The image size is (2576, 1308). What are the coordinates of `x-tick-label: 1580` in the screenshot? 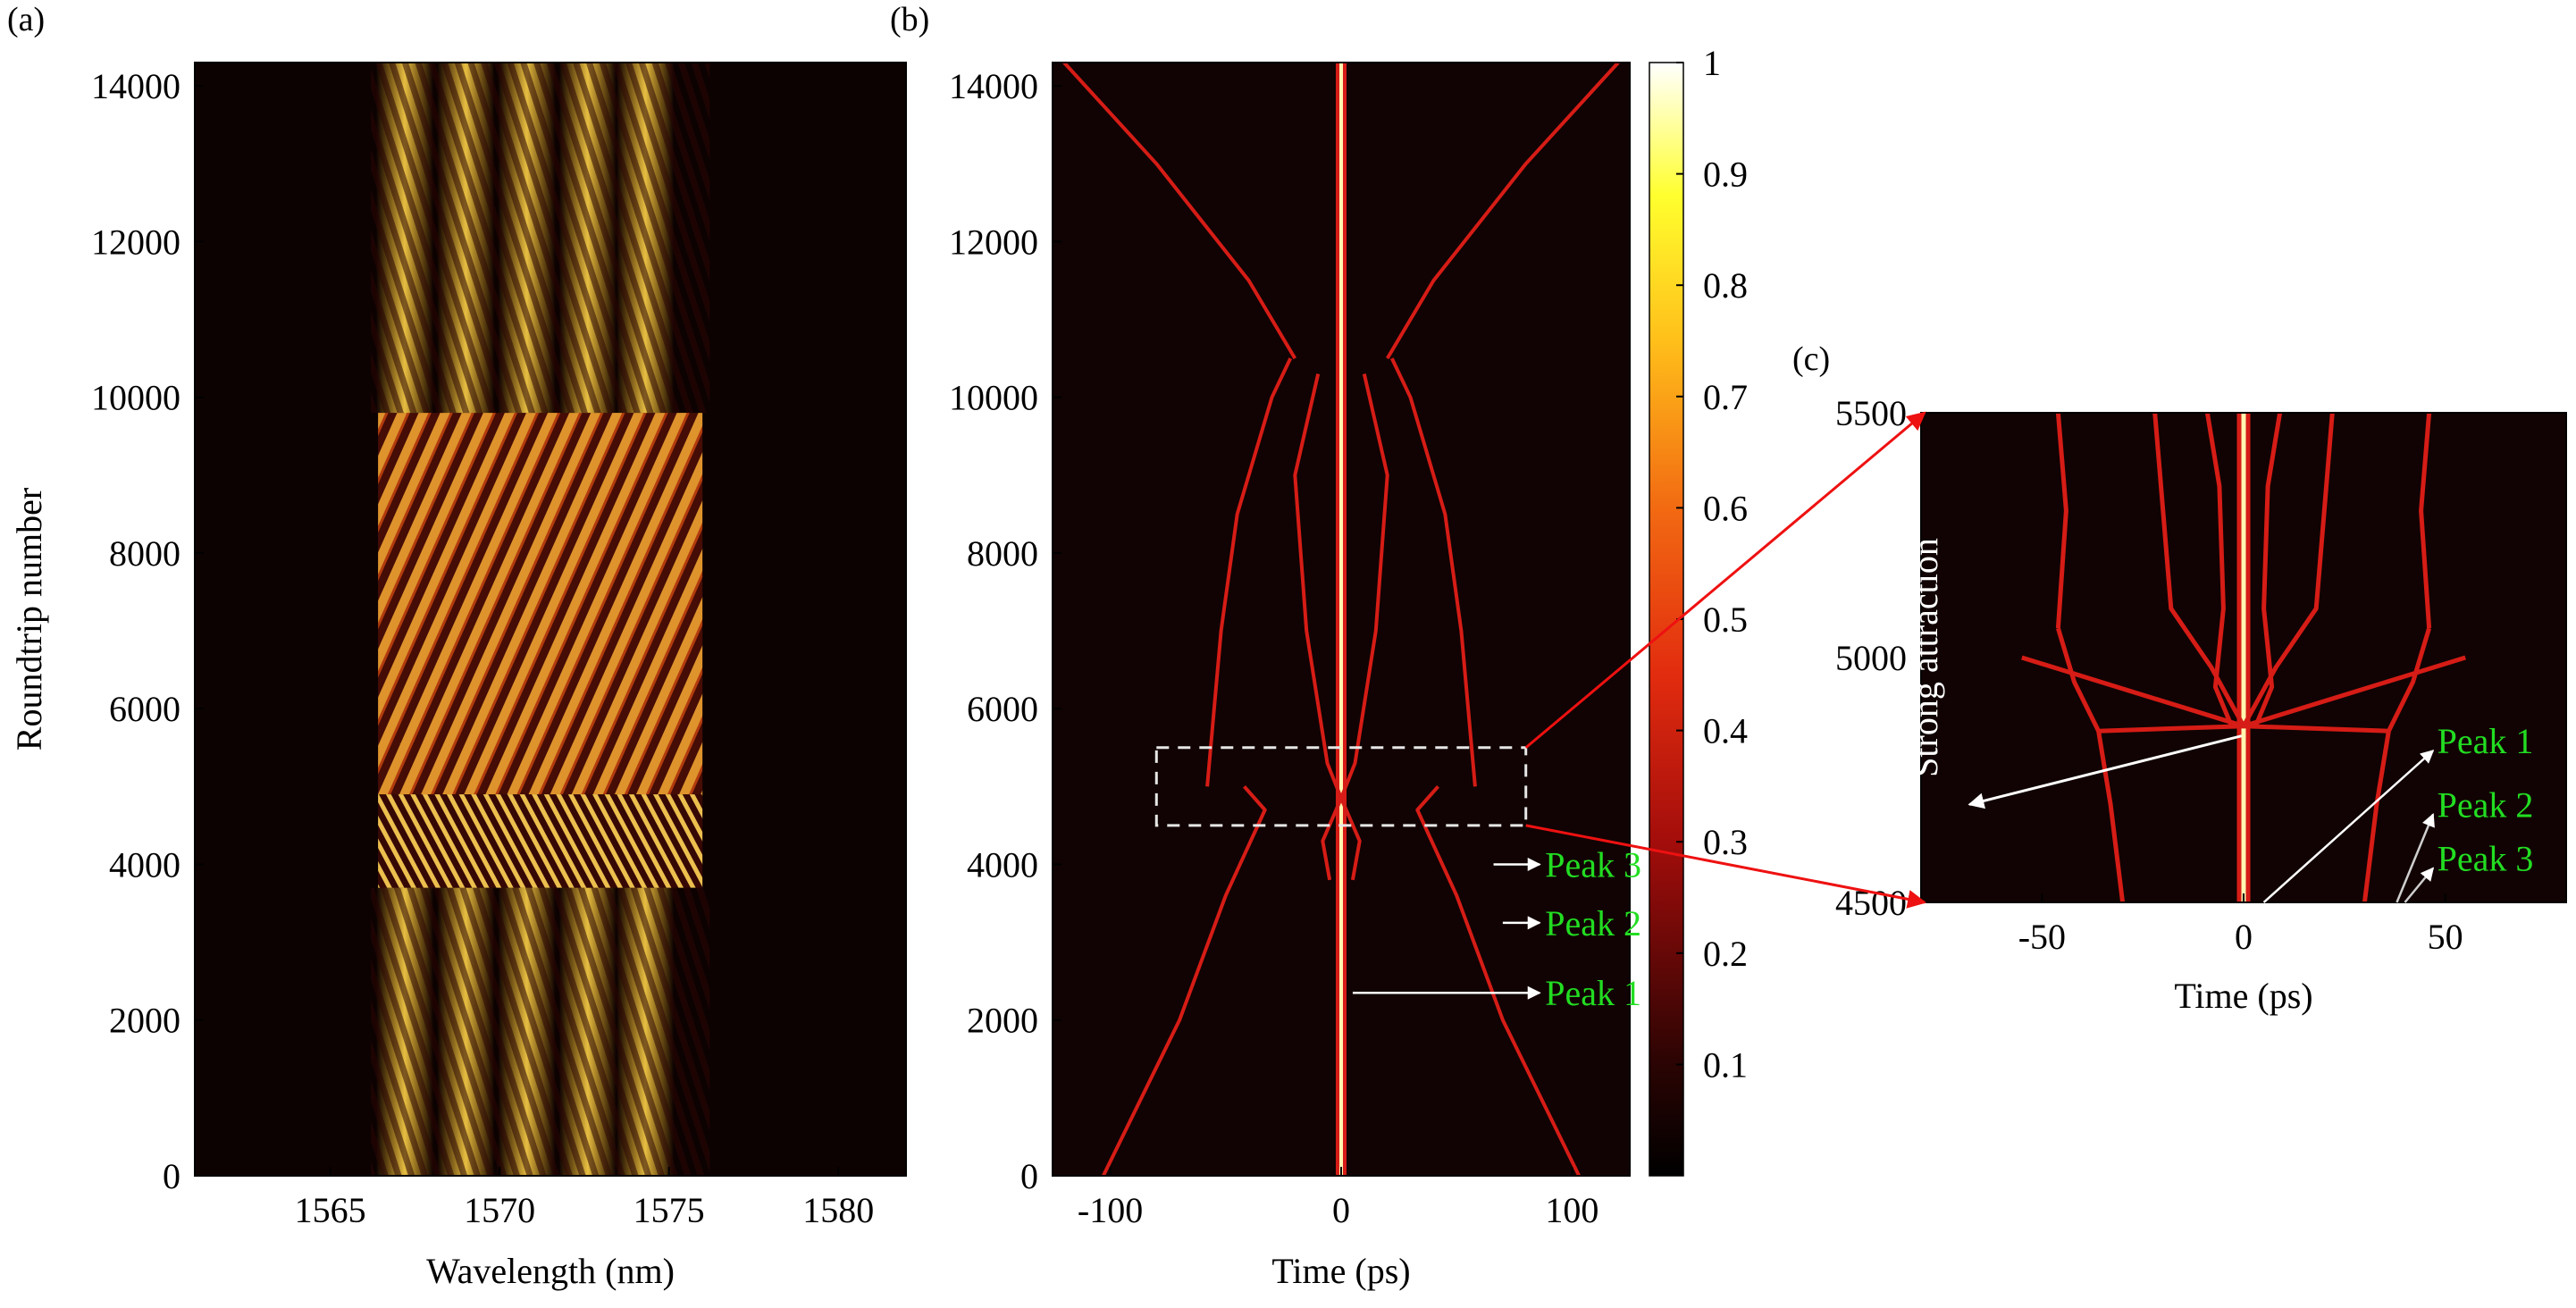 It's located at (838, 1210).